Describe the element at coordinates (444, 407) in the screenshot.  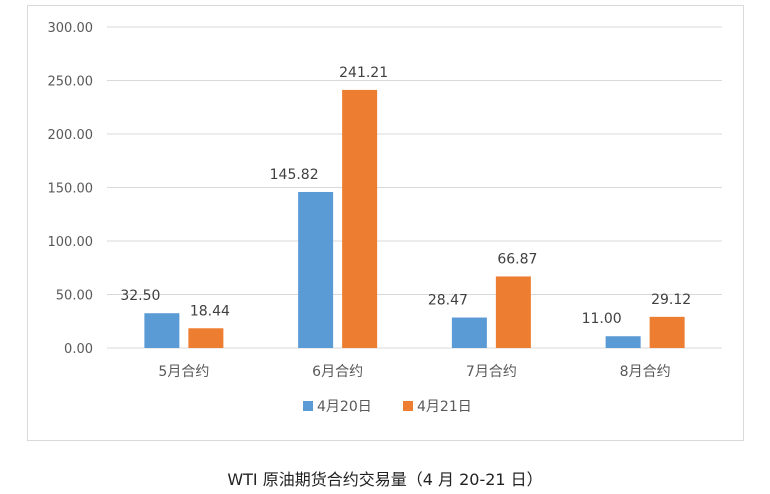
I see `legend-label: 4月21日` at that location.